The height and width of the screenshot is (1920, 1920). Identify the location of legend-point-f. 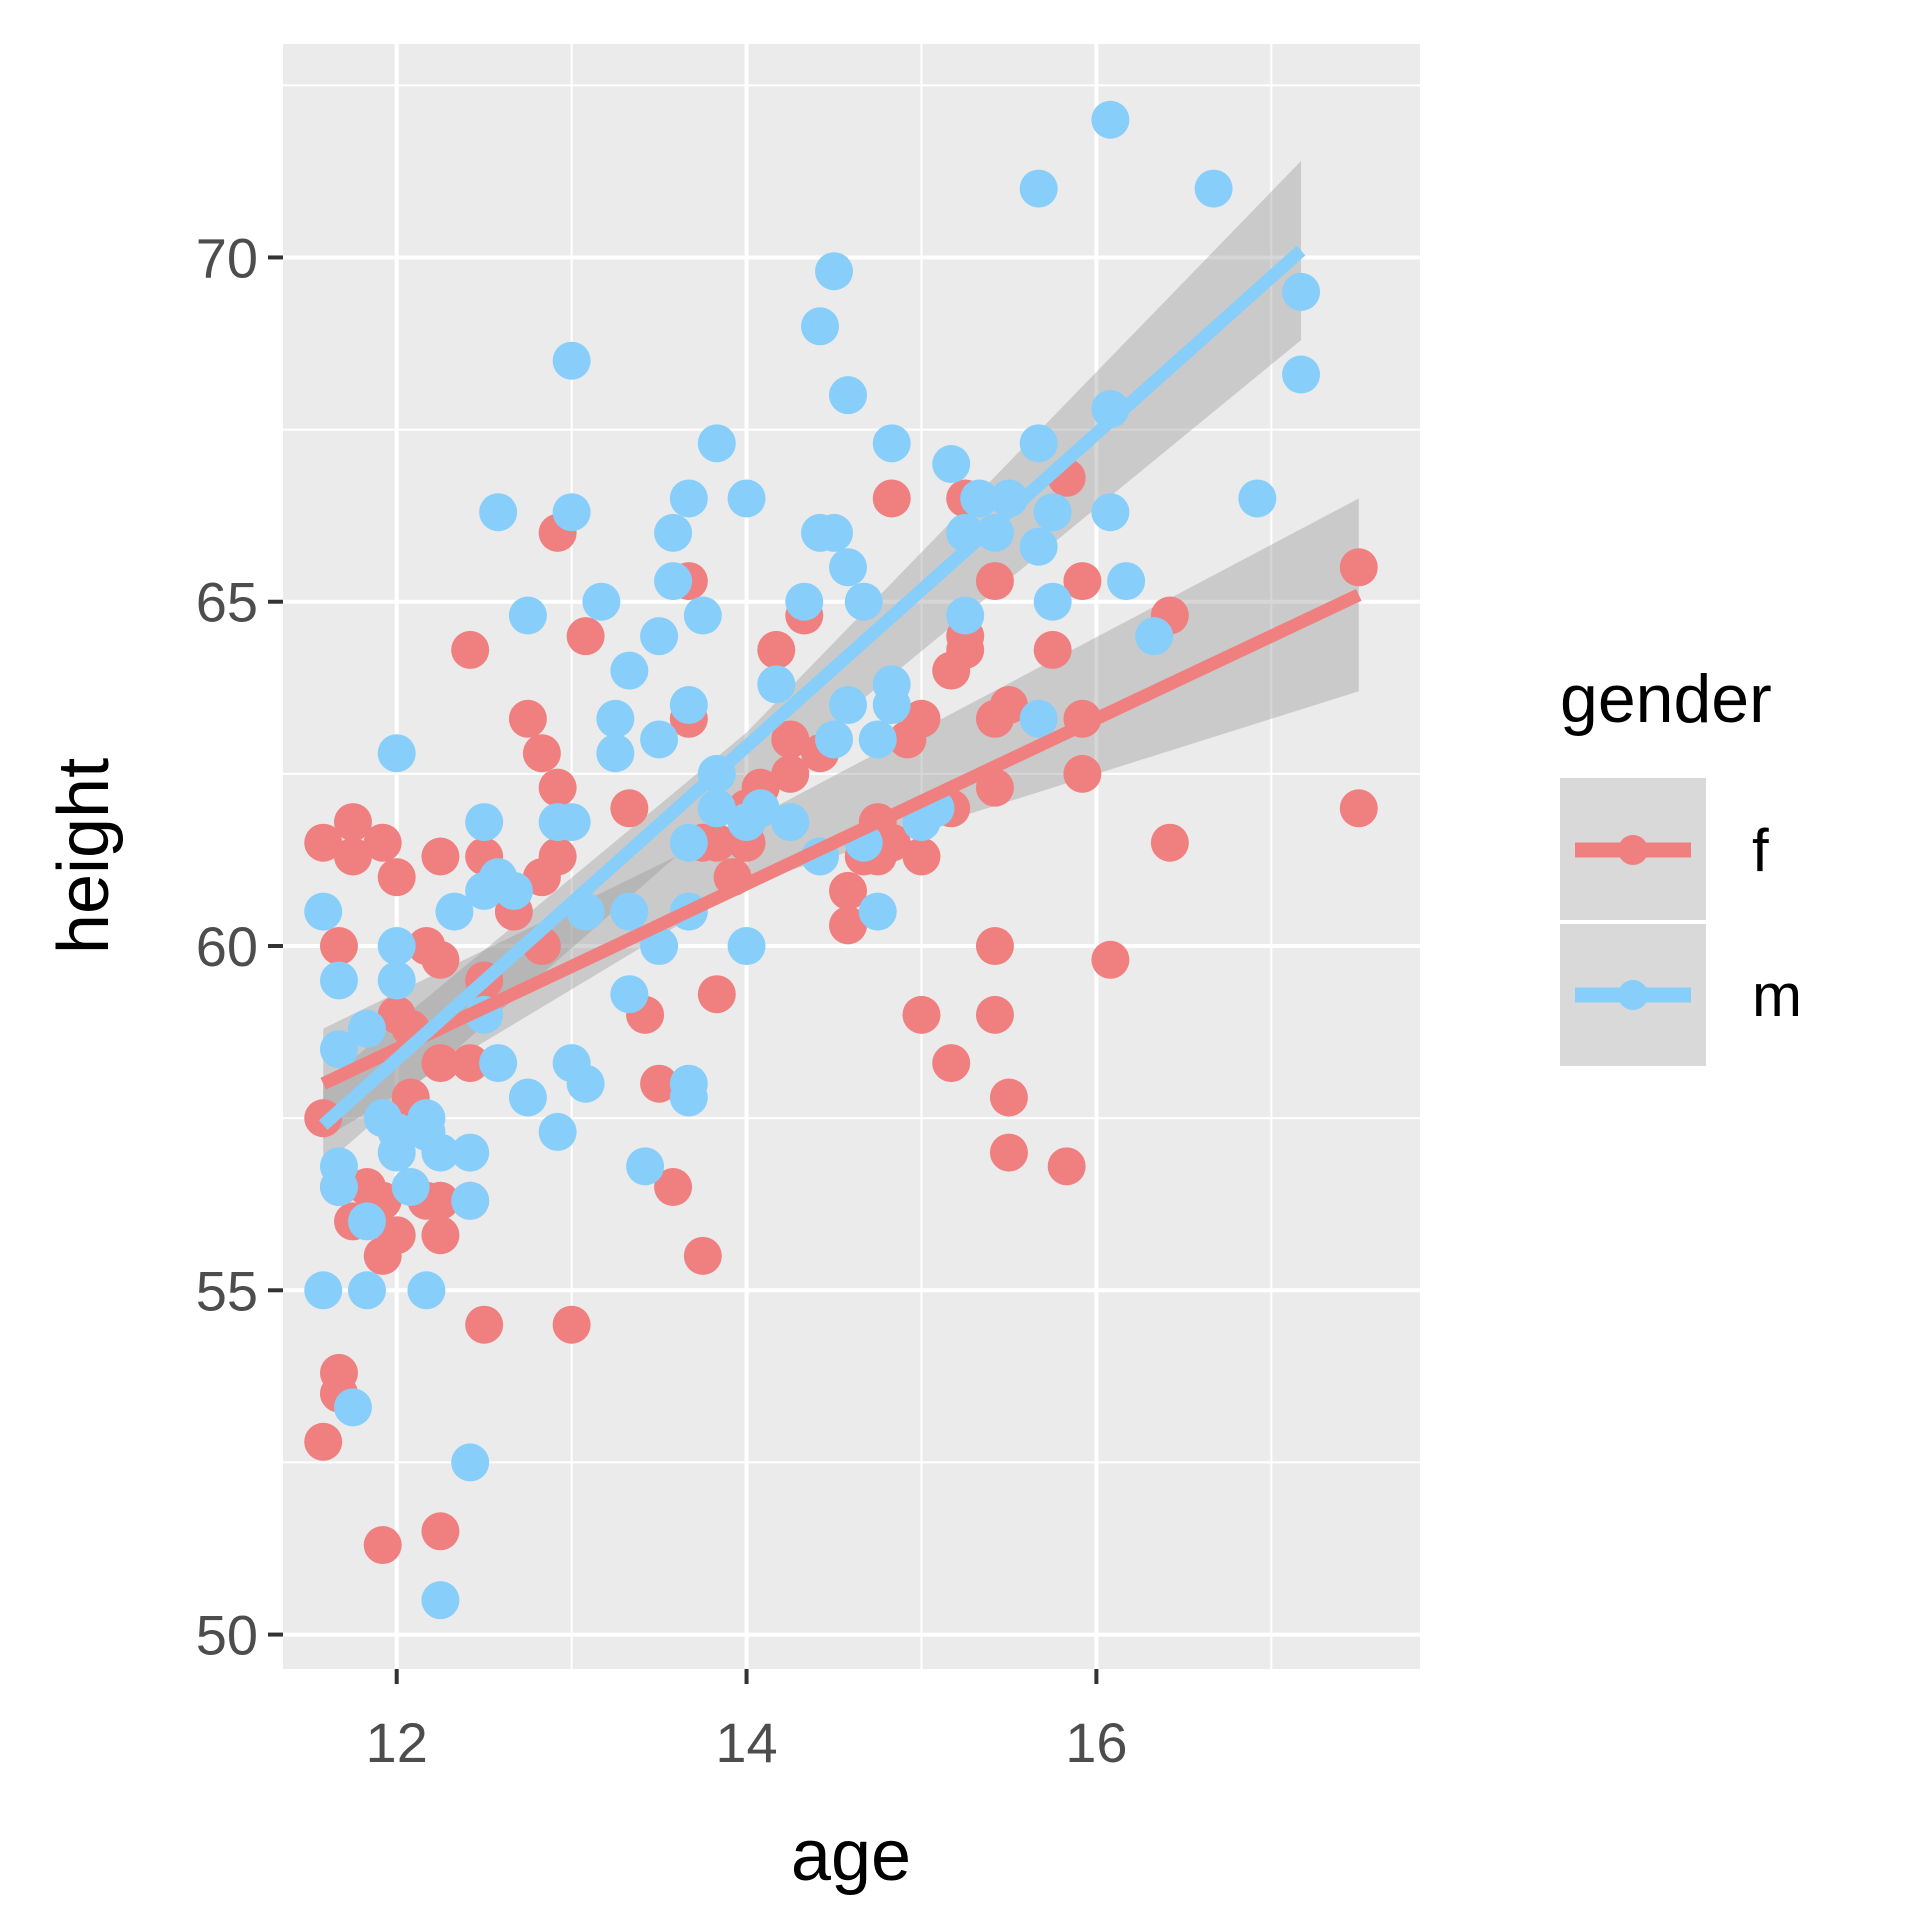
(1633, 850).